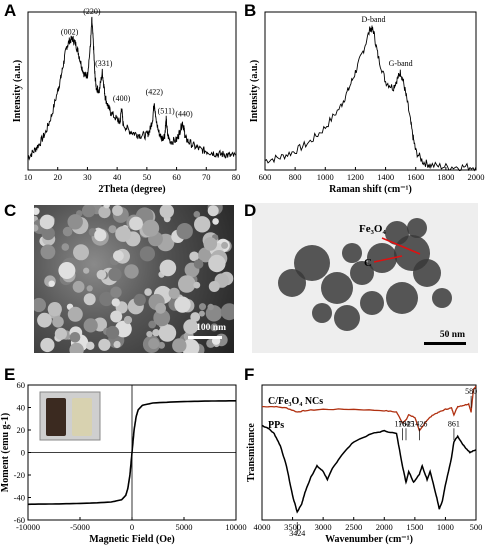 This screenshot has width=485, height=550. I want to click on y-tick-label-E: 20, so click(21, 430).